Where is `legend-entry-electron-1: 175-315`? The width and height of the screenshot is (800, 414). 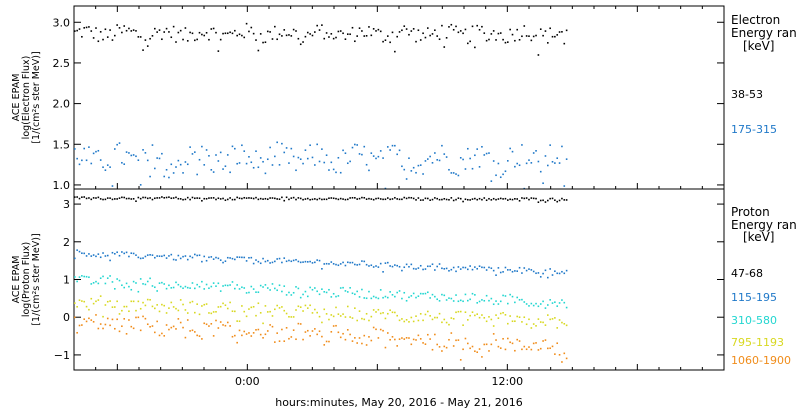 legend-entry-electron-1: 175-315 is located at coordinates (754, 129).